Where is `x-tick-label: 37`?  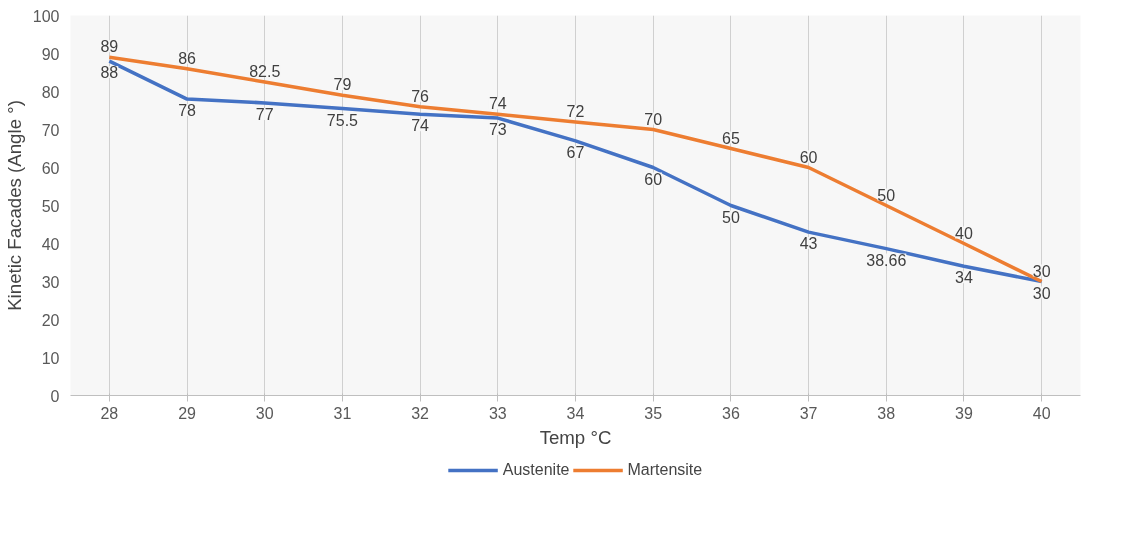 x-tick-label: 37 is located at coordinates (808, 413).